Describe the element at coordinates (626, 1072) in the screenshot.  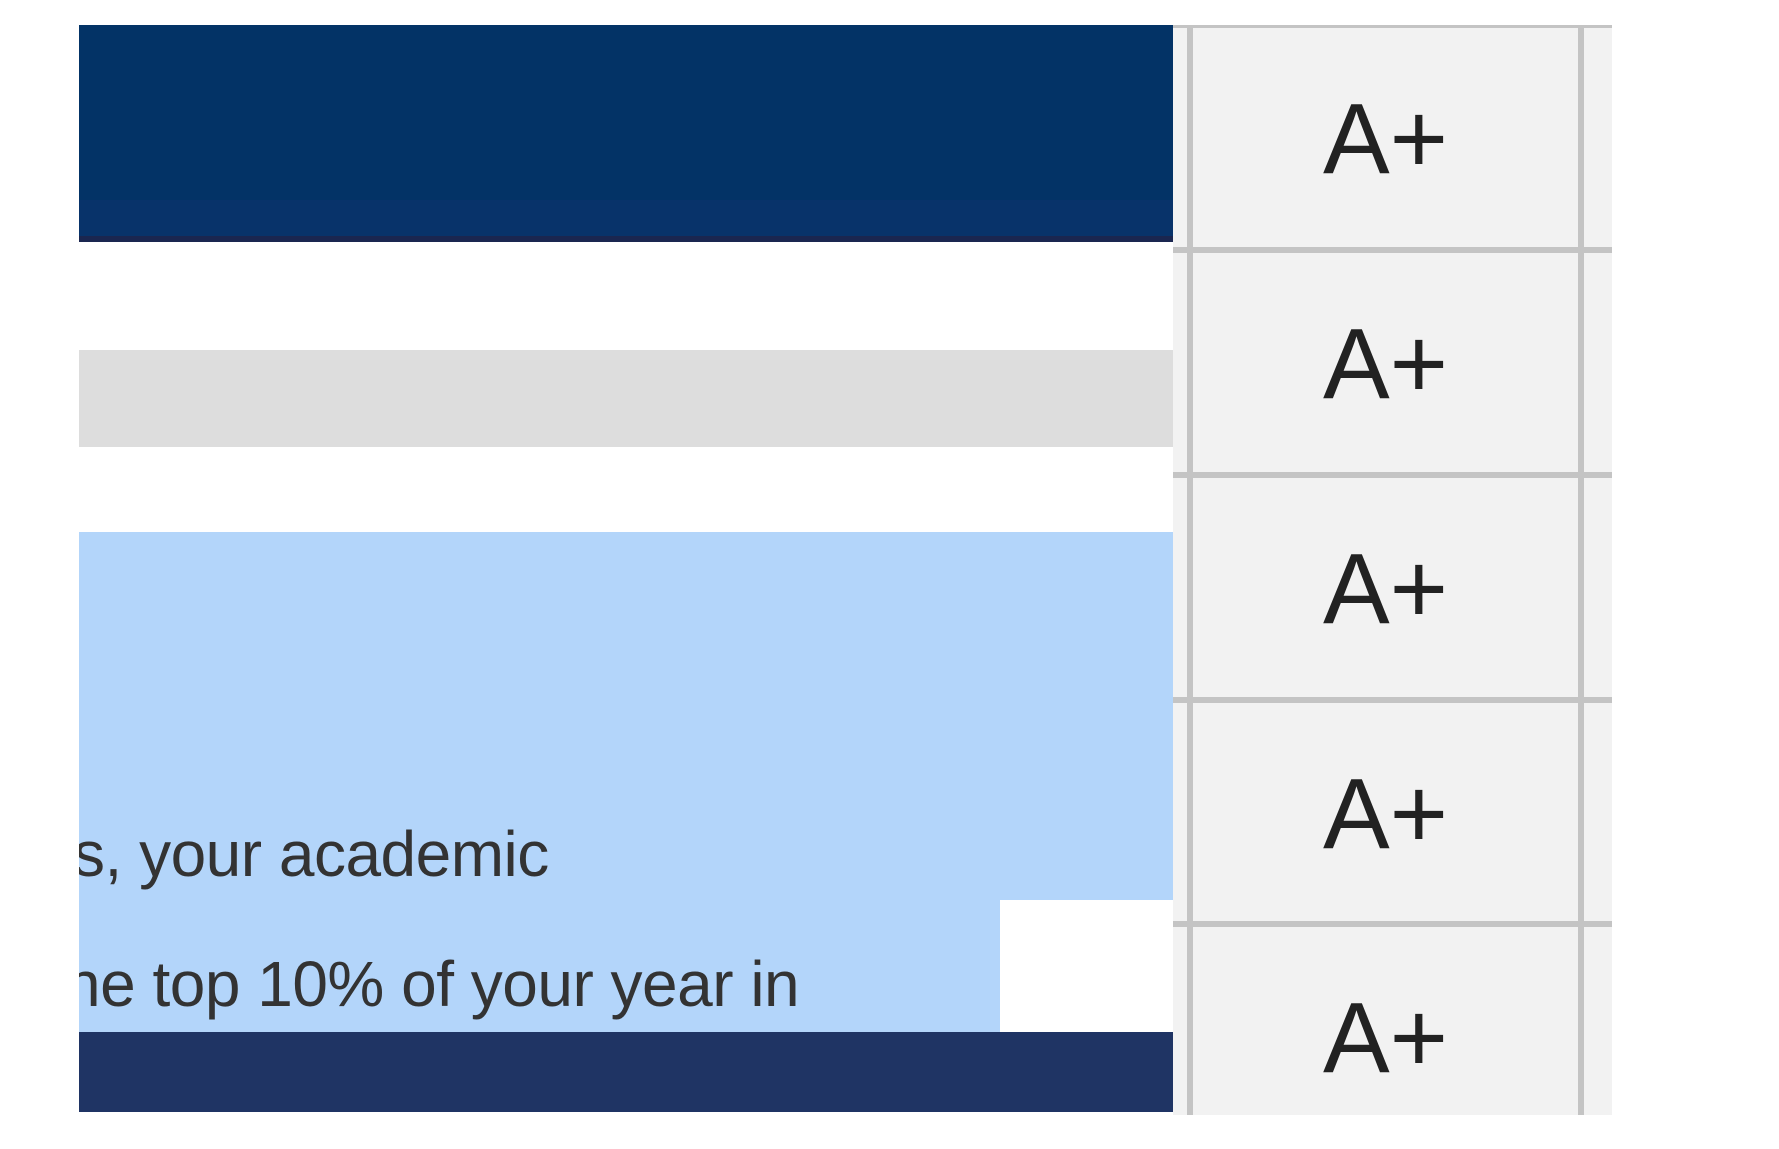
I see `footer-bar` at that location.